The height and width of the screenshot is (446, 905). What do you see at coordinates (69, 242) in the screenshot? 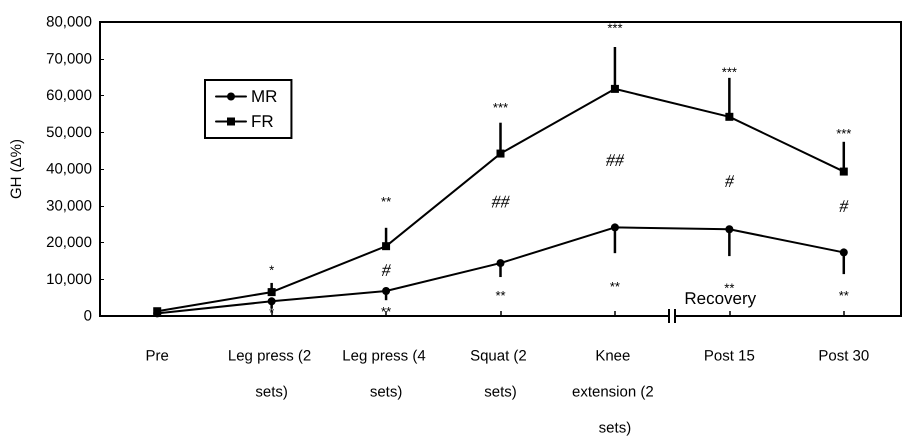
I see `y-tick-label: 20,000` at bounding box center [69, 242].